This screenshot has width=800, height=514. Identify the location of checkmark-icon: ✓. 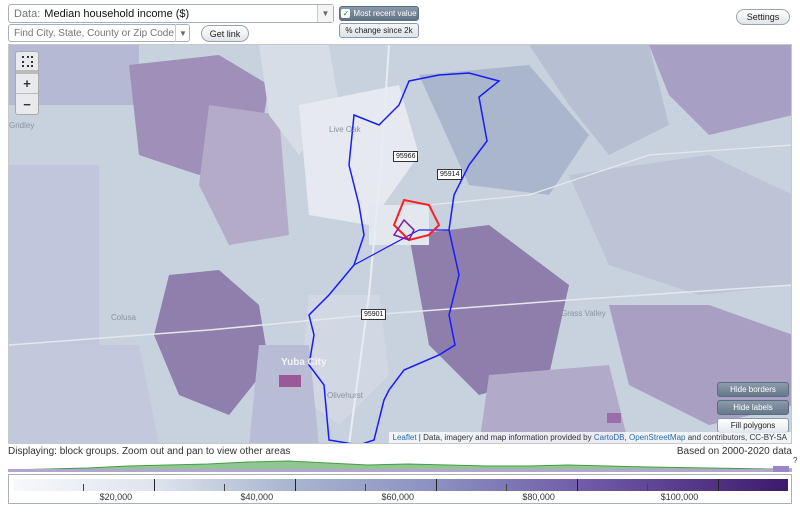
(346, 13).